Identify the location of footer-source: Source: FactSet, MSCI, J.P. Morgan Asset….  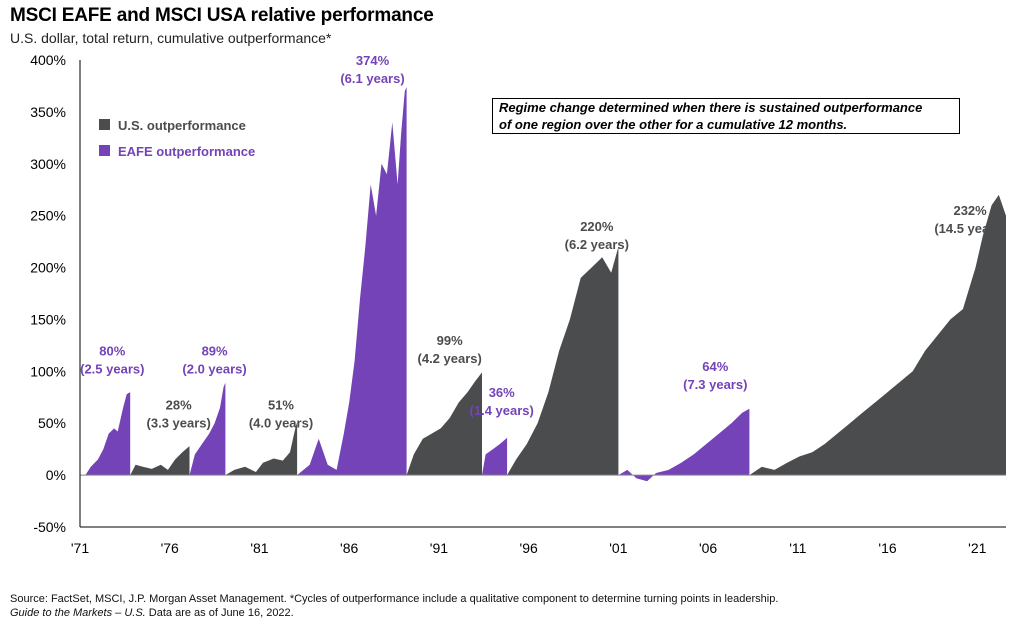
(394, 599).